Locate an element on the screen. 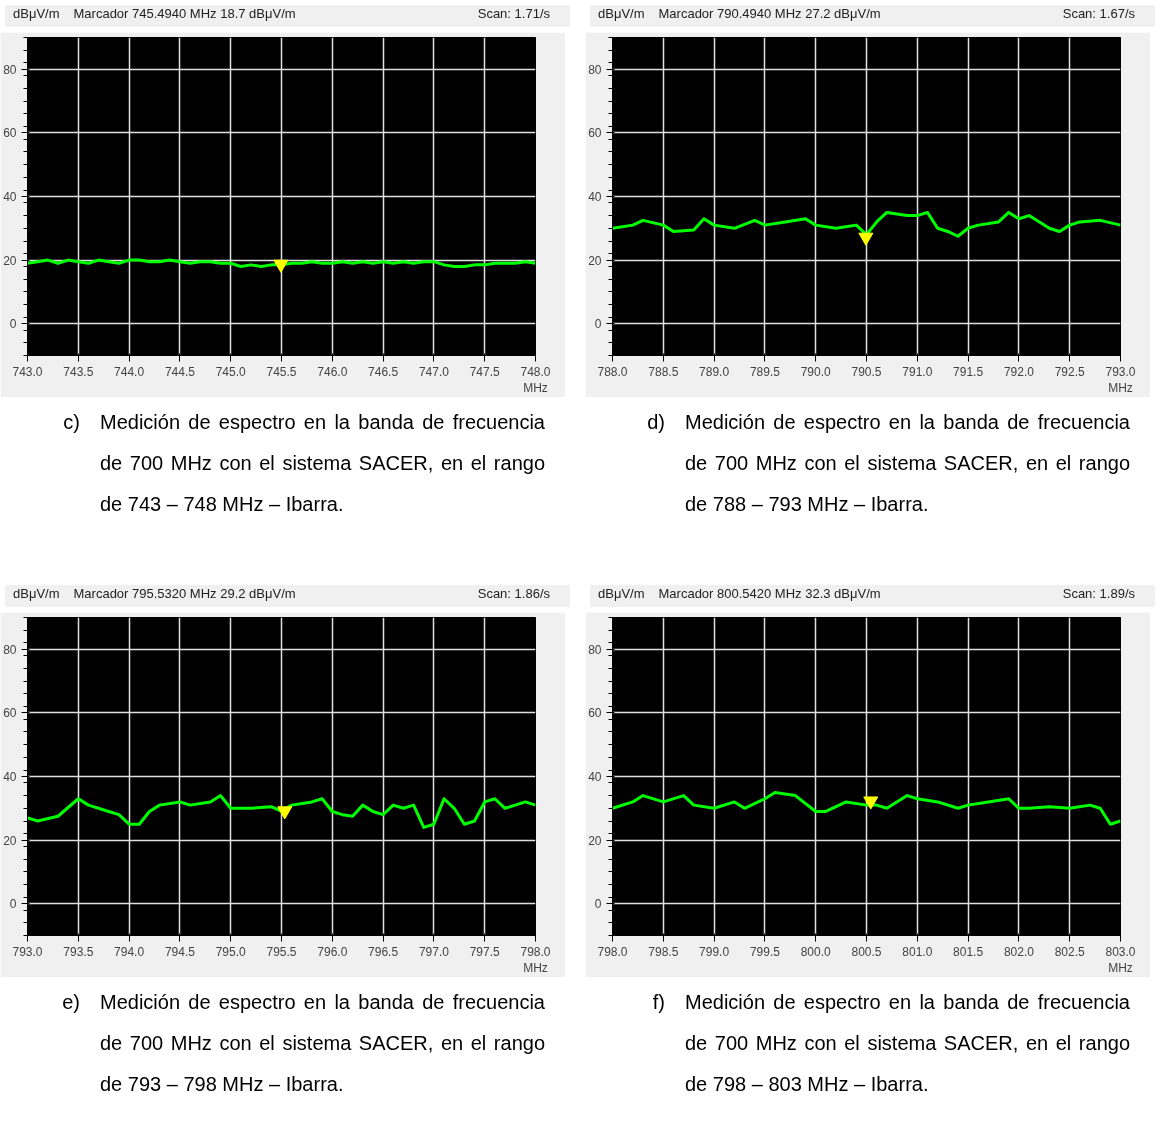  chart-title: Marcador 795.5320 MHz 29.2 dBμV/m is located at coordinates (184, 594).